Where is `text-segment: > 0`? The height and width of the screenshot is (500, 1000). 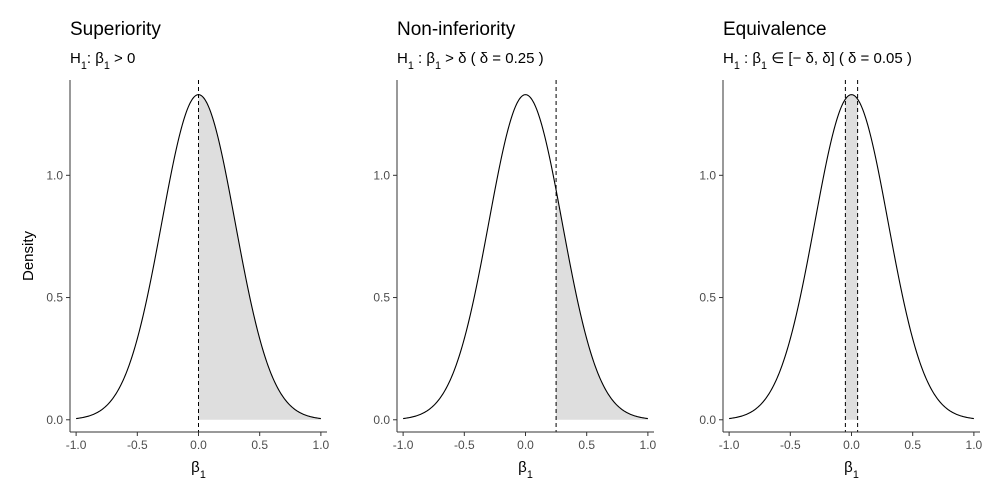
text-segment: > 0 is located at coordinates (122, 58).